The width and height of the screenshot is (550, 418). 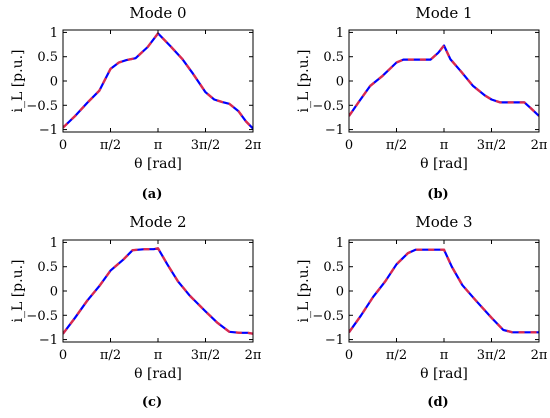 What do you see at coordinates (443, 13) in the screenshot?
I see `chart-title: Mode 1` at bounding box center [443, 13].